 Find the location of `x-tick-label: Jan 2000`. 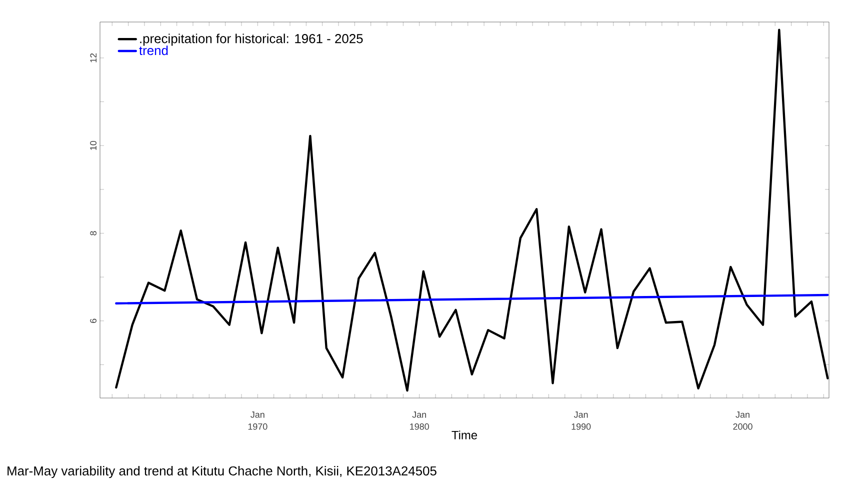

x-tick-label: Jan 2000 is located at coordinates (742, 421).